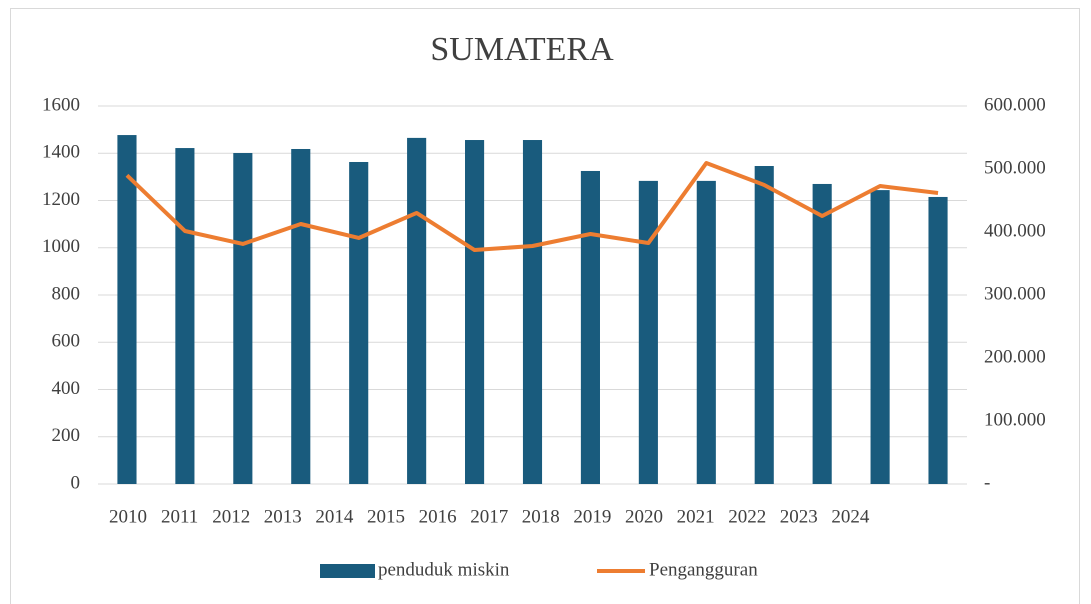 The height and width of the screenshot is (604, 1091). I want to click on y-tick-label: 200, so click(66, 435).